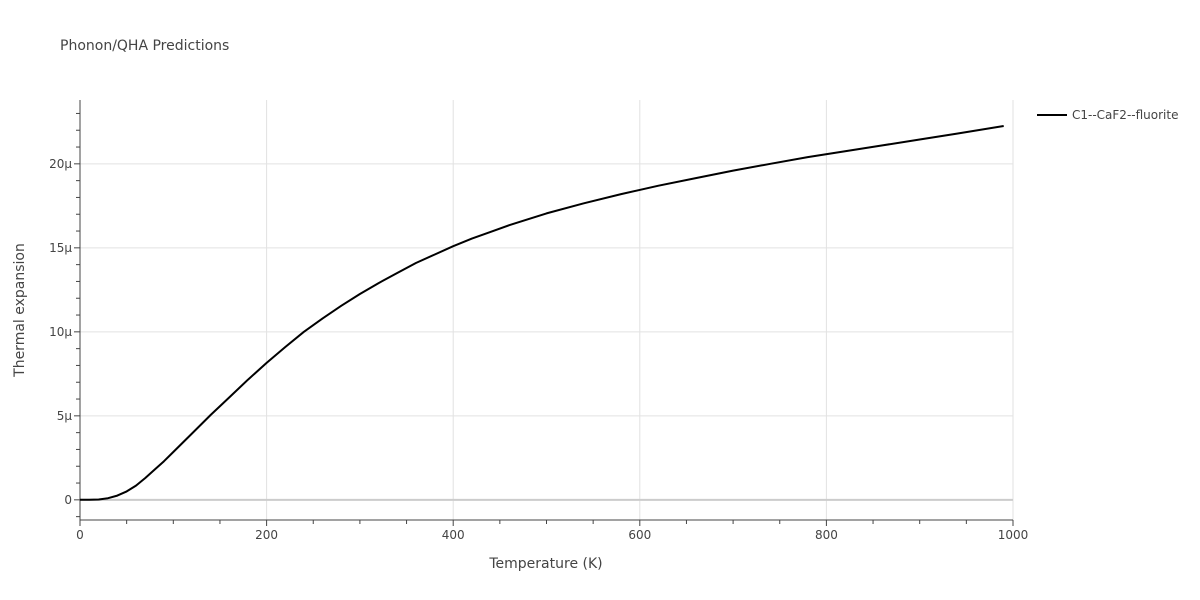  I want to click on x-tick-label: 400, so click(453, 535).